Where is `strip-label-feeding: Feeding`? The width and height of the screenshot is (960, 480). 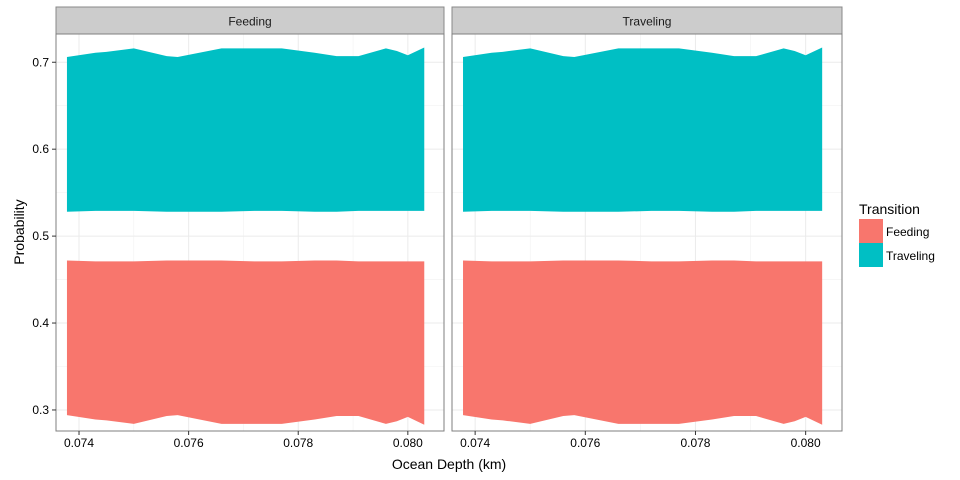 strip-label-feeding: Feeding is located at coordinates (249, 22).